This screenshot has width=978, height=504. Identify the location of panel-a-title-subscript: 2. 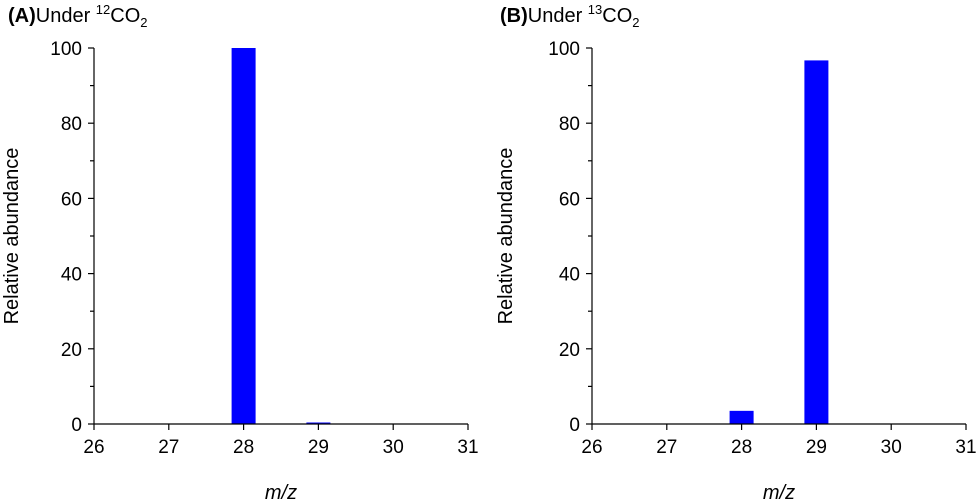
(143, 22).